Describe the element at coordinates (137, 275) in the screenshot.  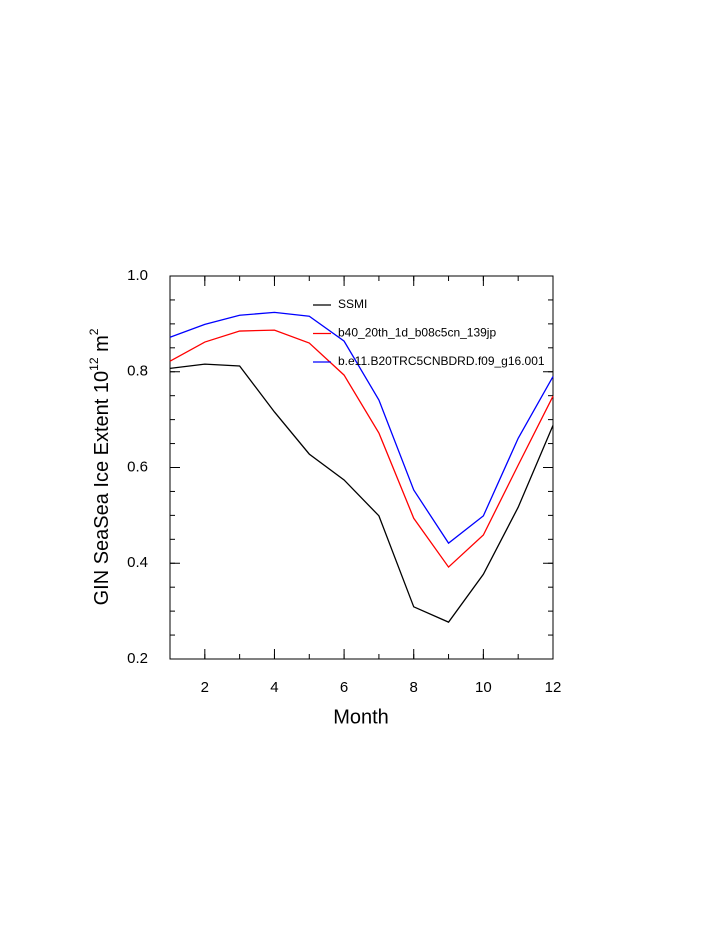
I see `y-tick-label: 1.0` at that location.